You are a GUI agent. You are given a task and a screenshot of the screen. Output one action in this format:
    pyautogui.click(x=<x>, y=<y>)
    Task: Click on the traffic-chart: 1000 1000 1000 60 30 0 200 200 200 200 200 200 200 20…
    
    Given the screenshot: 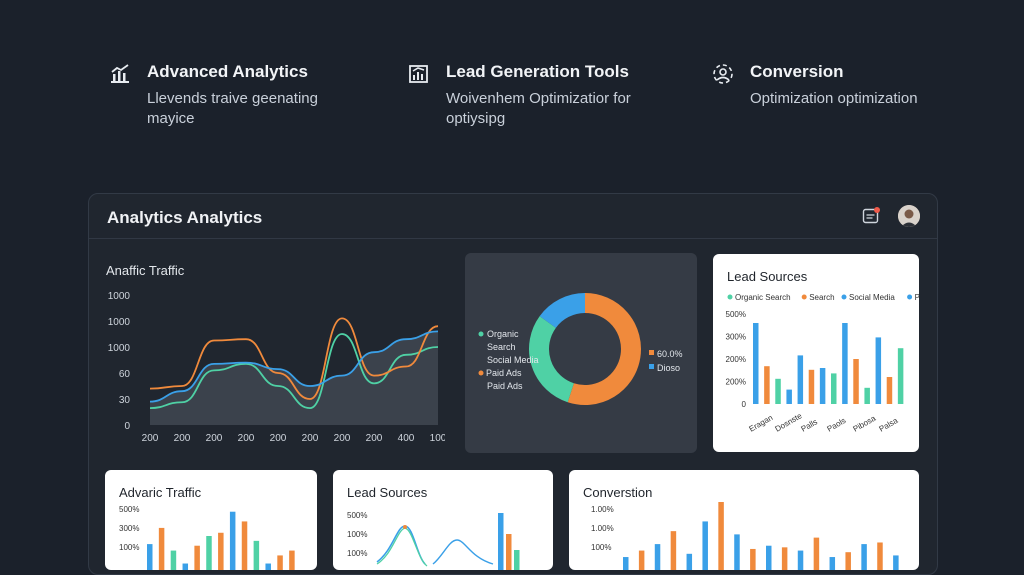 What is the action you would take?
    pyautogui.click(x=276, y=367)
    